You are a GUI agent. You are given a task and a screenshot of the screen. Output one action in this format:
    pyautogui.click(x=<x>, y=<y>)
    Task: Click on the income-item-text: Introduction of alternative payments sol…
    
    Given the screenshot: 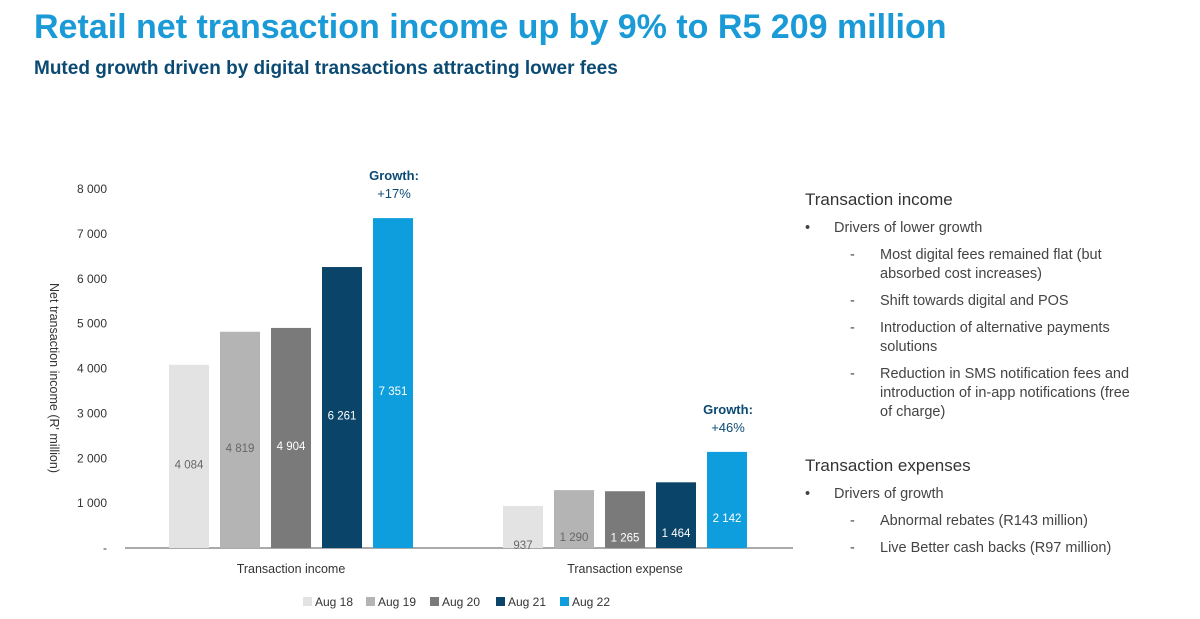 What is the action you would take?
    pyautogui.click(x=995, y=337)
    